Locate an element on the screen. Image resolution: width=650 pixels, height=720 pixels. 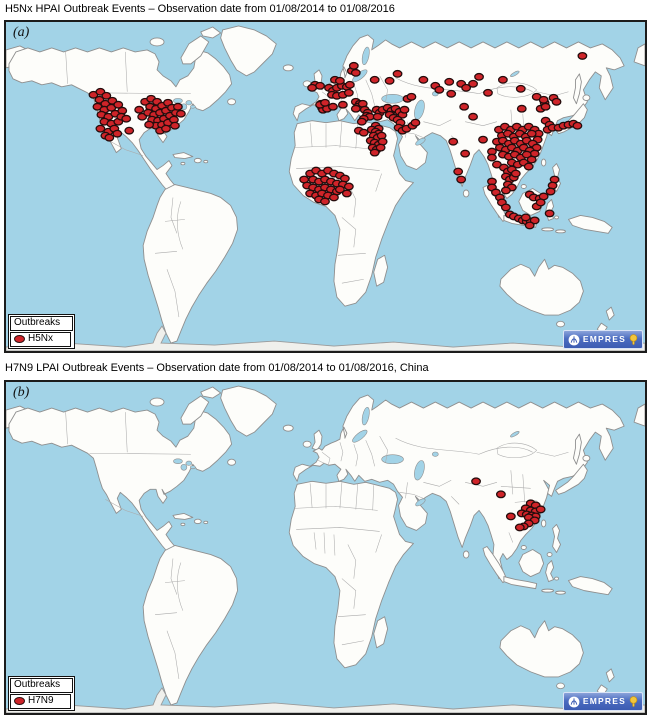
outbreak-dots-h7n9 is located at coordinates (508, 504).